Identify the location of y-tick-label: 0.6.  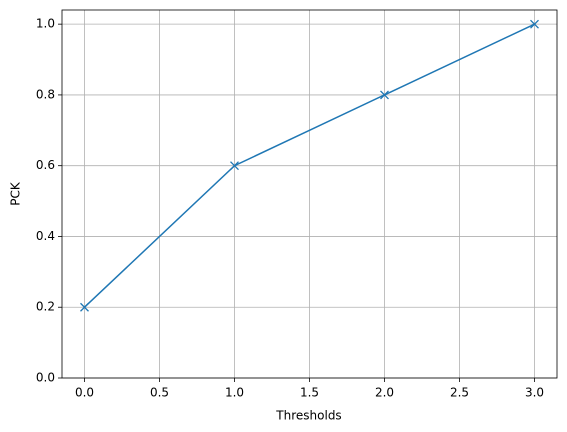
(45, 165).